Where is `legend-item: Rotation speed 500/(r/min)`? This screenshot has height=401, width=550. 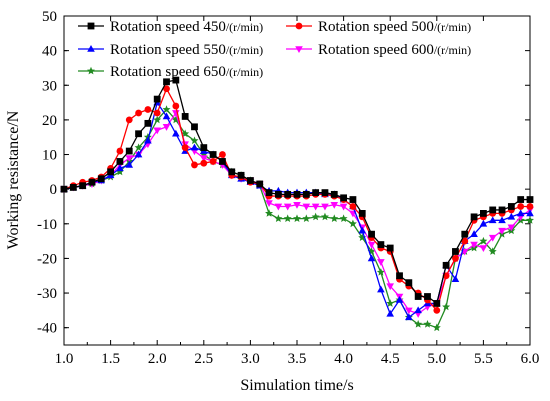 legend-item: Rotation speed 500/(r/min) is located at coordinates (378, 27).